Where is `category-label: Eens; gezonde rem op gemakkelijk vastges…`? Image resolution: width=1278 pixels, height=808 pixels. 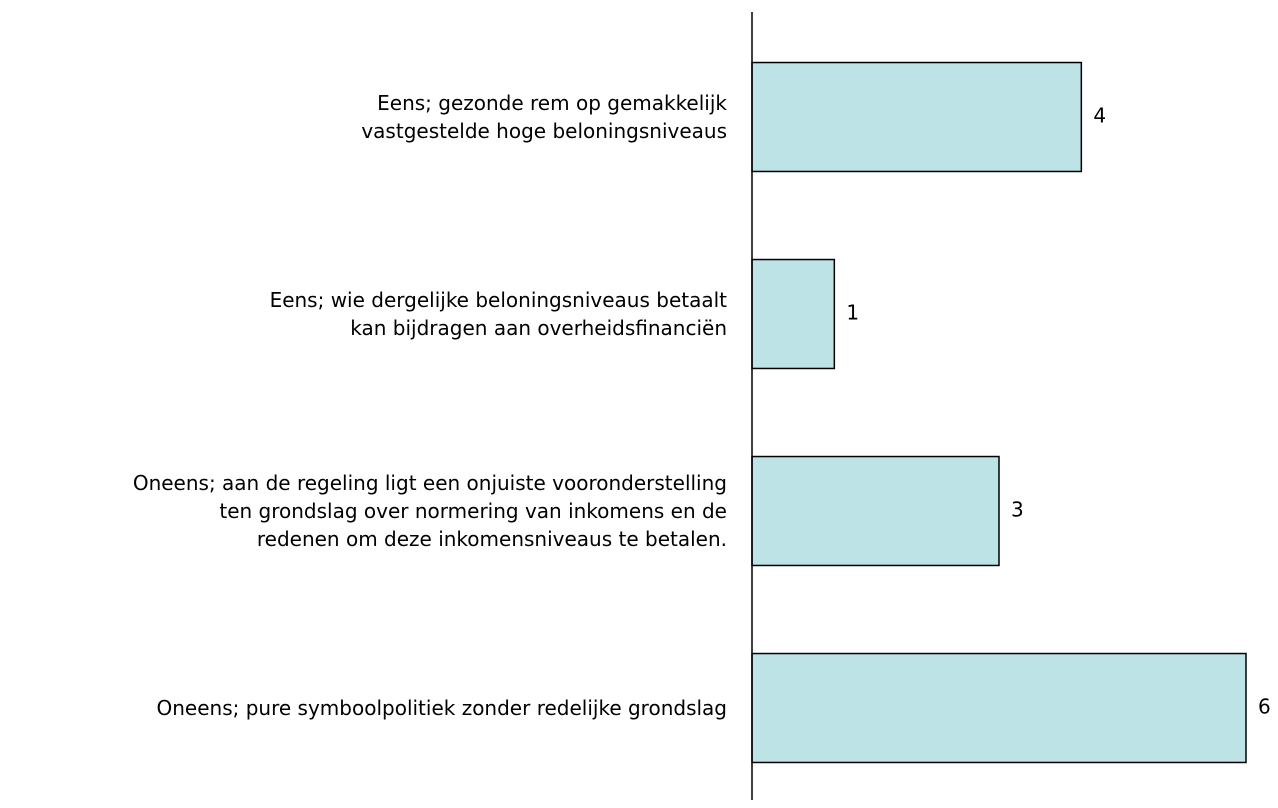
category-label: Eens; gezonde rem op gemakkelijk vastges… is located at coordinates (544, 117).